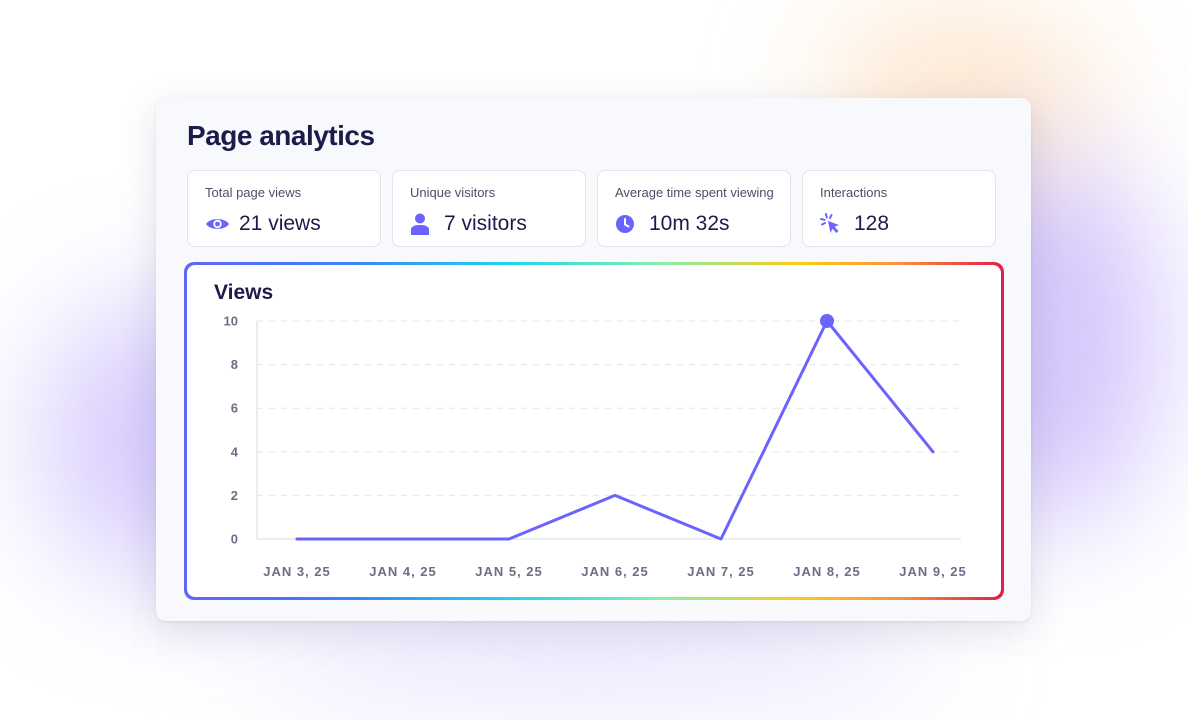 The height and width of the screenshot is (720, 1188). I want to click on x-tick-label: JAN 5, 25, so click(509, 571).